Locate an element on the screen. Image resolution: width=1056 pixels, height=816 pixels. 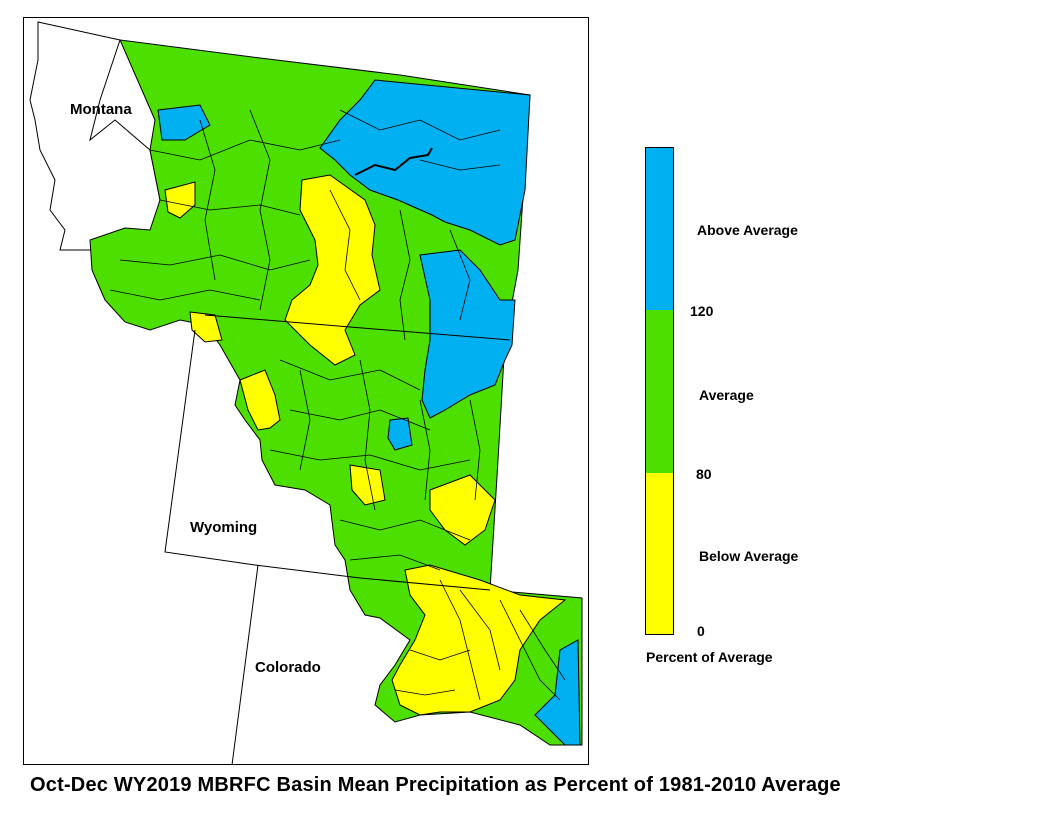
basin-region-above-ne is located at coordinates (425, 162).